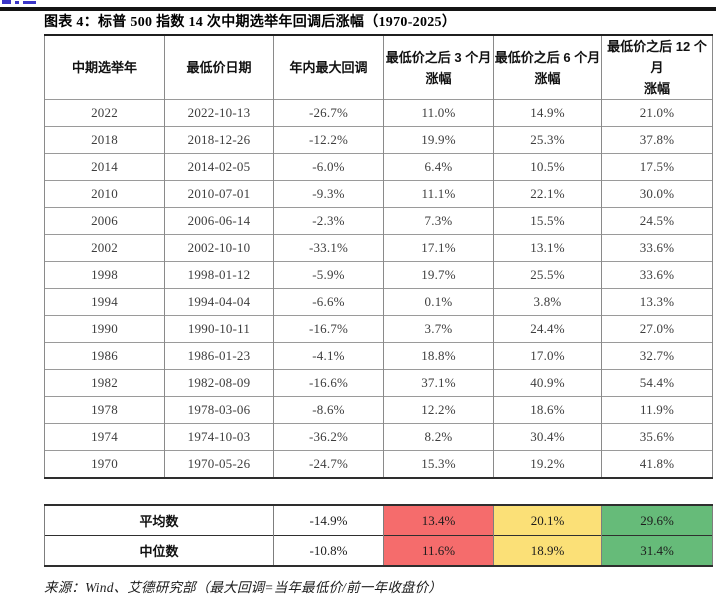 This screenshot has width=716, height=596. Describe the element at coordinates (547, 302) in the screenshot. I see `cell-gain-6m: 3.8%` at that location.